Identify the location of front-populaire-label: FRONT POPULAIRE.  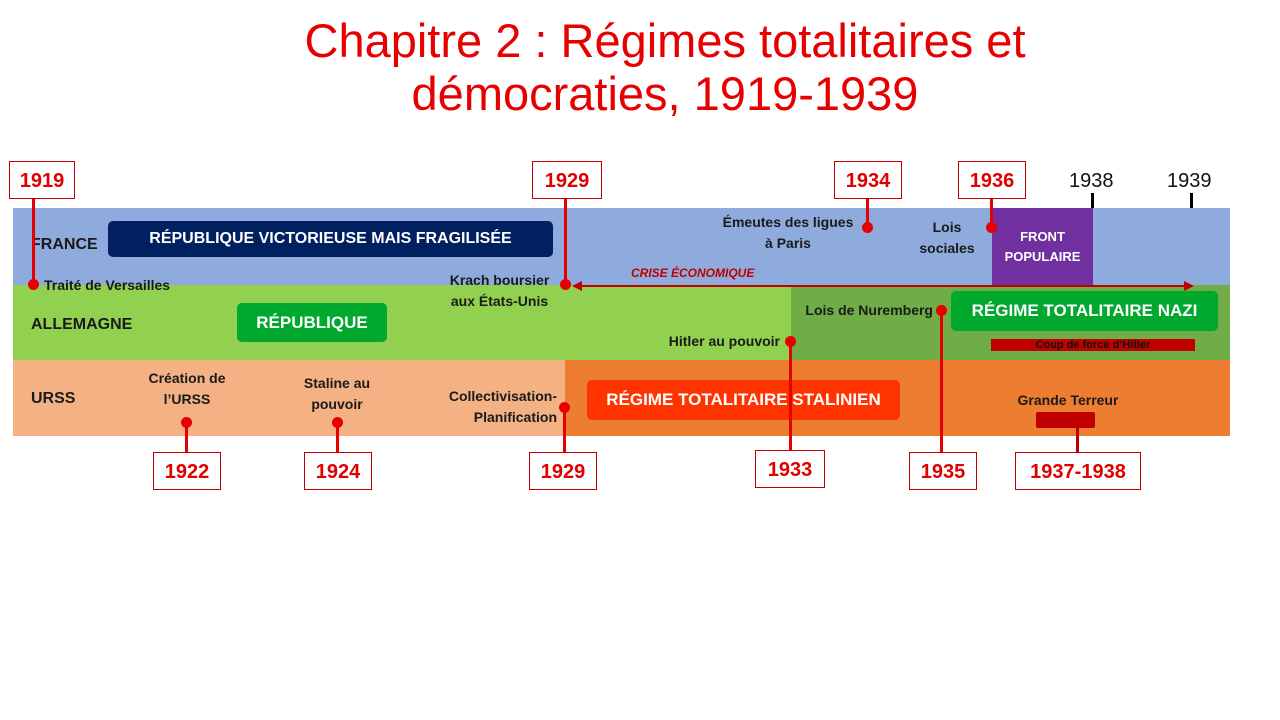
(1042, 246).